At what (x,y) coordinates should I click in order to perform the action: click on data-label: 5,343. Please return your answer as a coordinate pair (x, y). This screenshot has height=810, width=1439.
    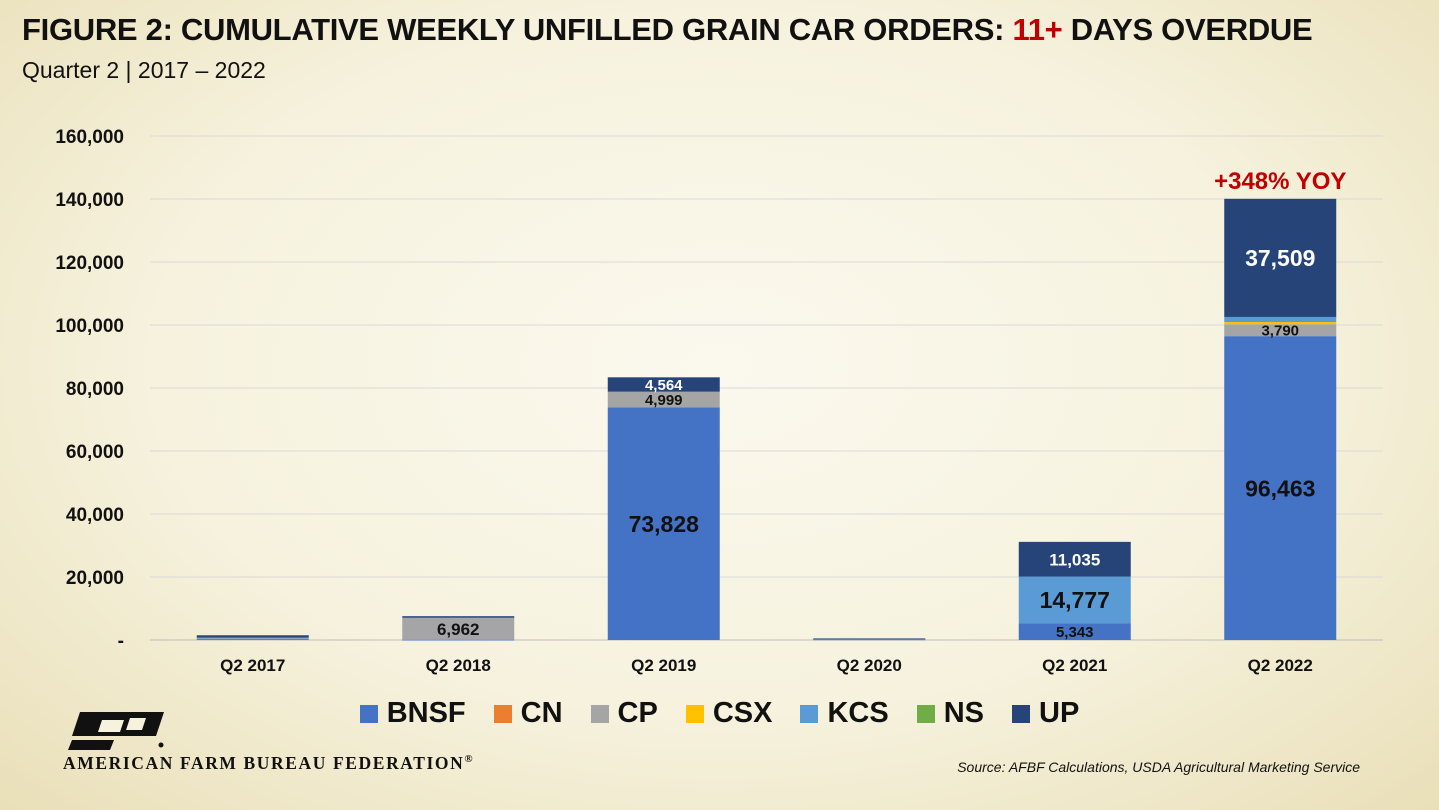
    Looking at the image, I should click on (1075, 632).